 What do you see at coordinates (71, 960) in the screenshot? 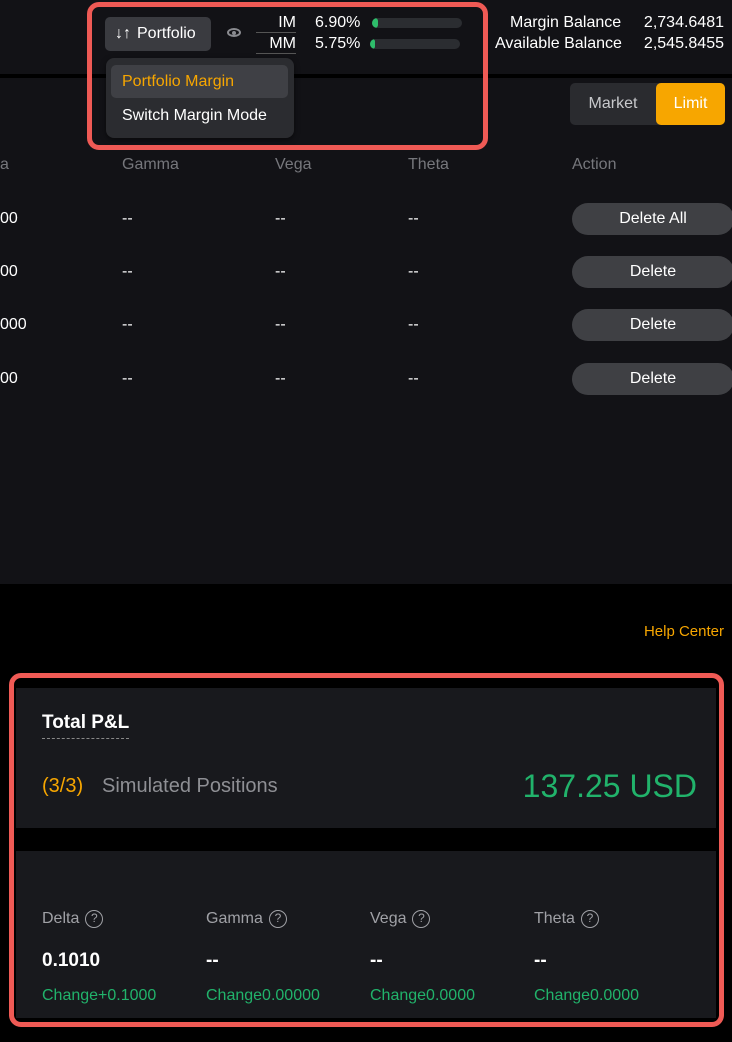
I see `greek-value: 0.1010` at bounding box center [71, 960].